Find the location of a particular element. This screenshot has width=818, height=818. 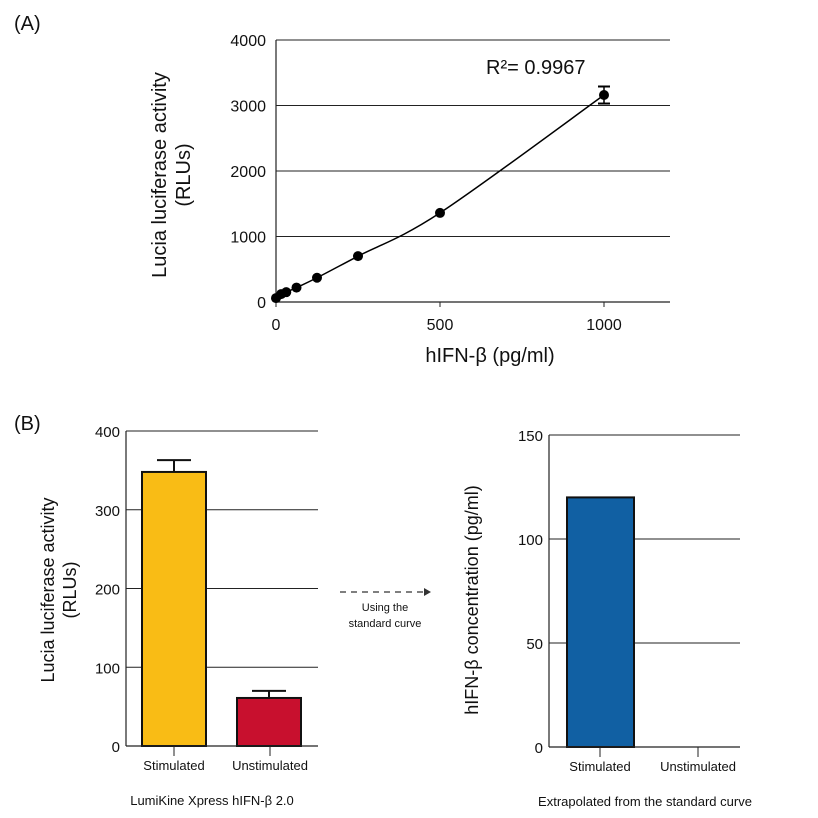

y-tick-label: 400 is located at coordinates (107, 432).